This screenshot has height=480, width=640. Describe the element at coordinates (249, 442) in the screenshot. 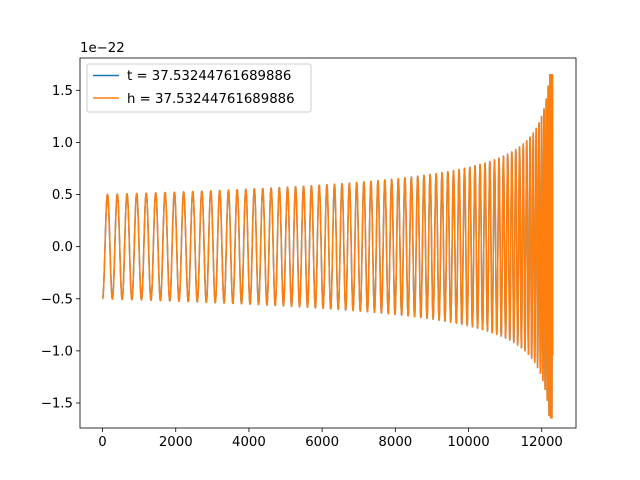

I see `x-tick-label: 4000` at that location.